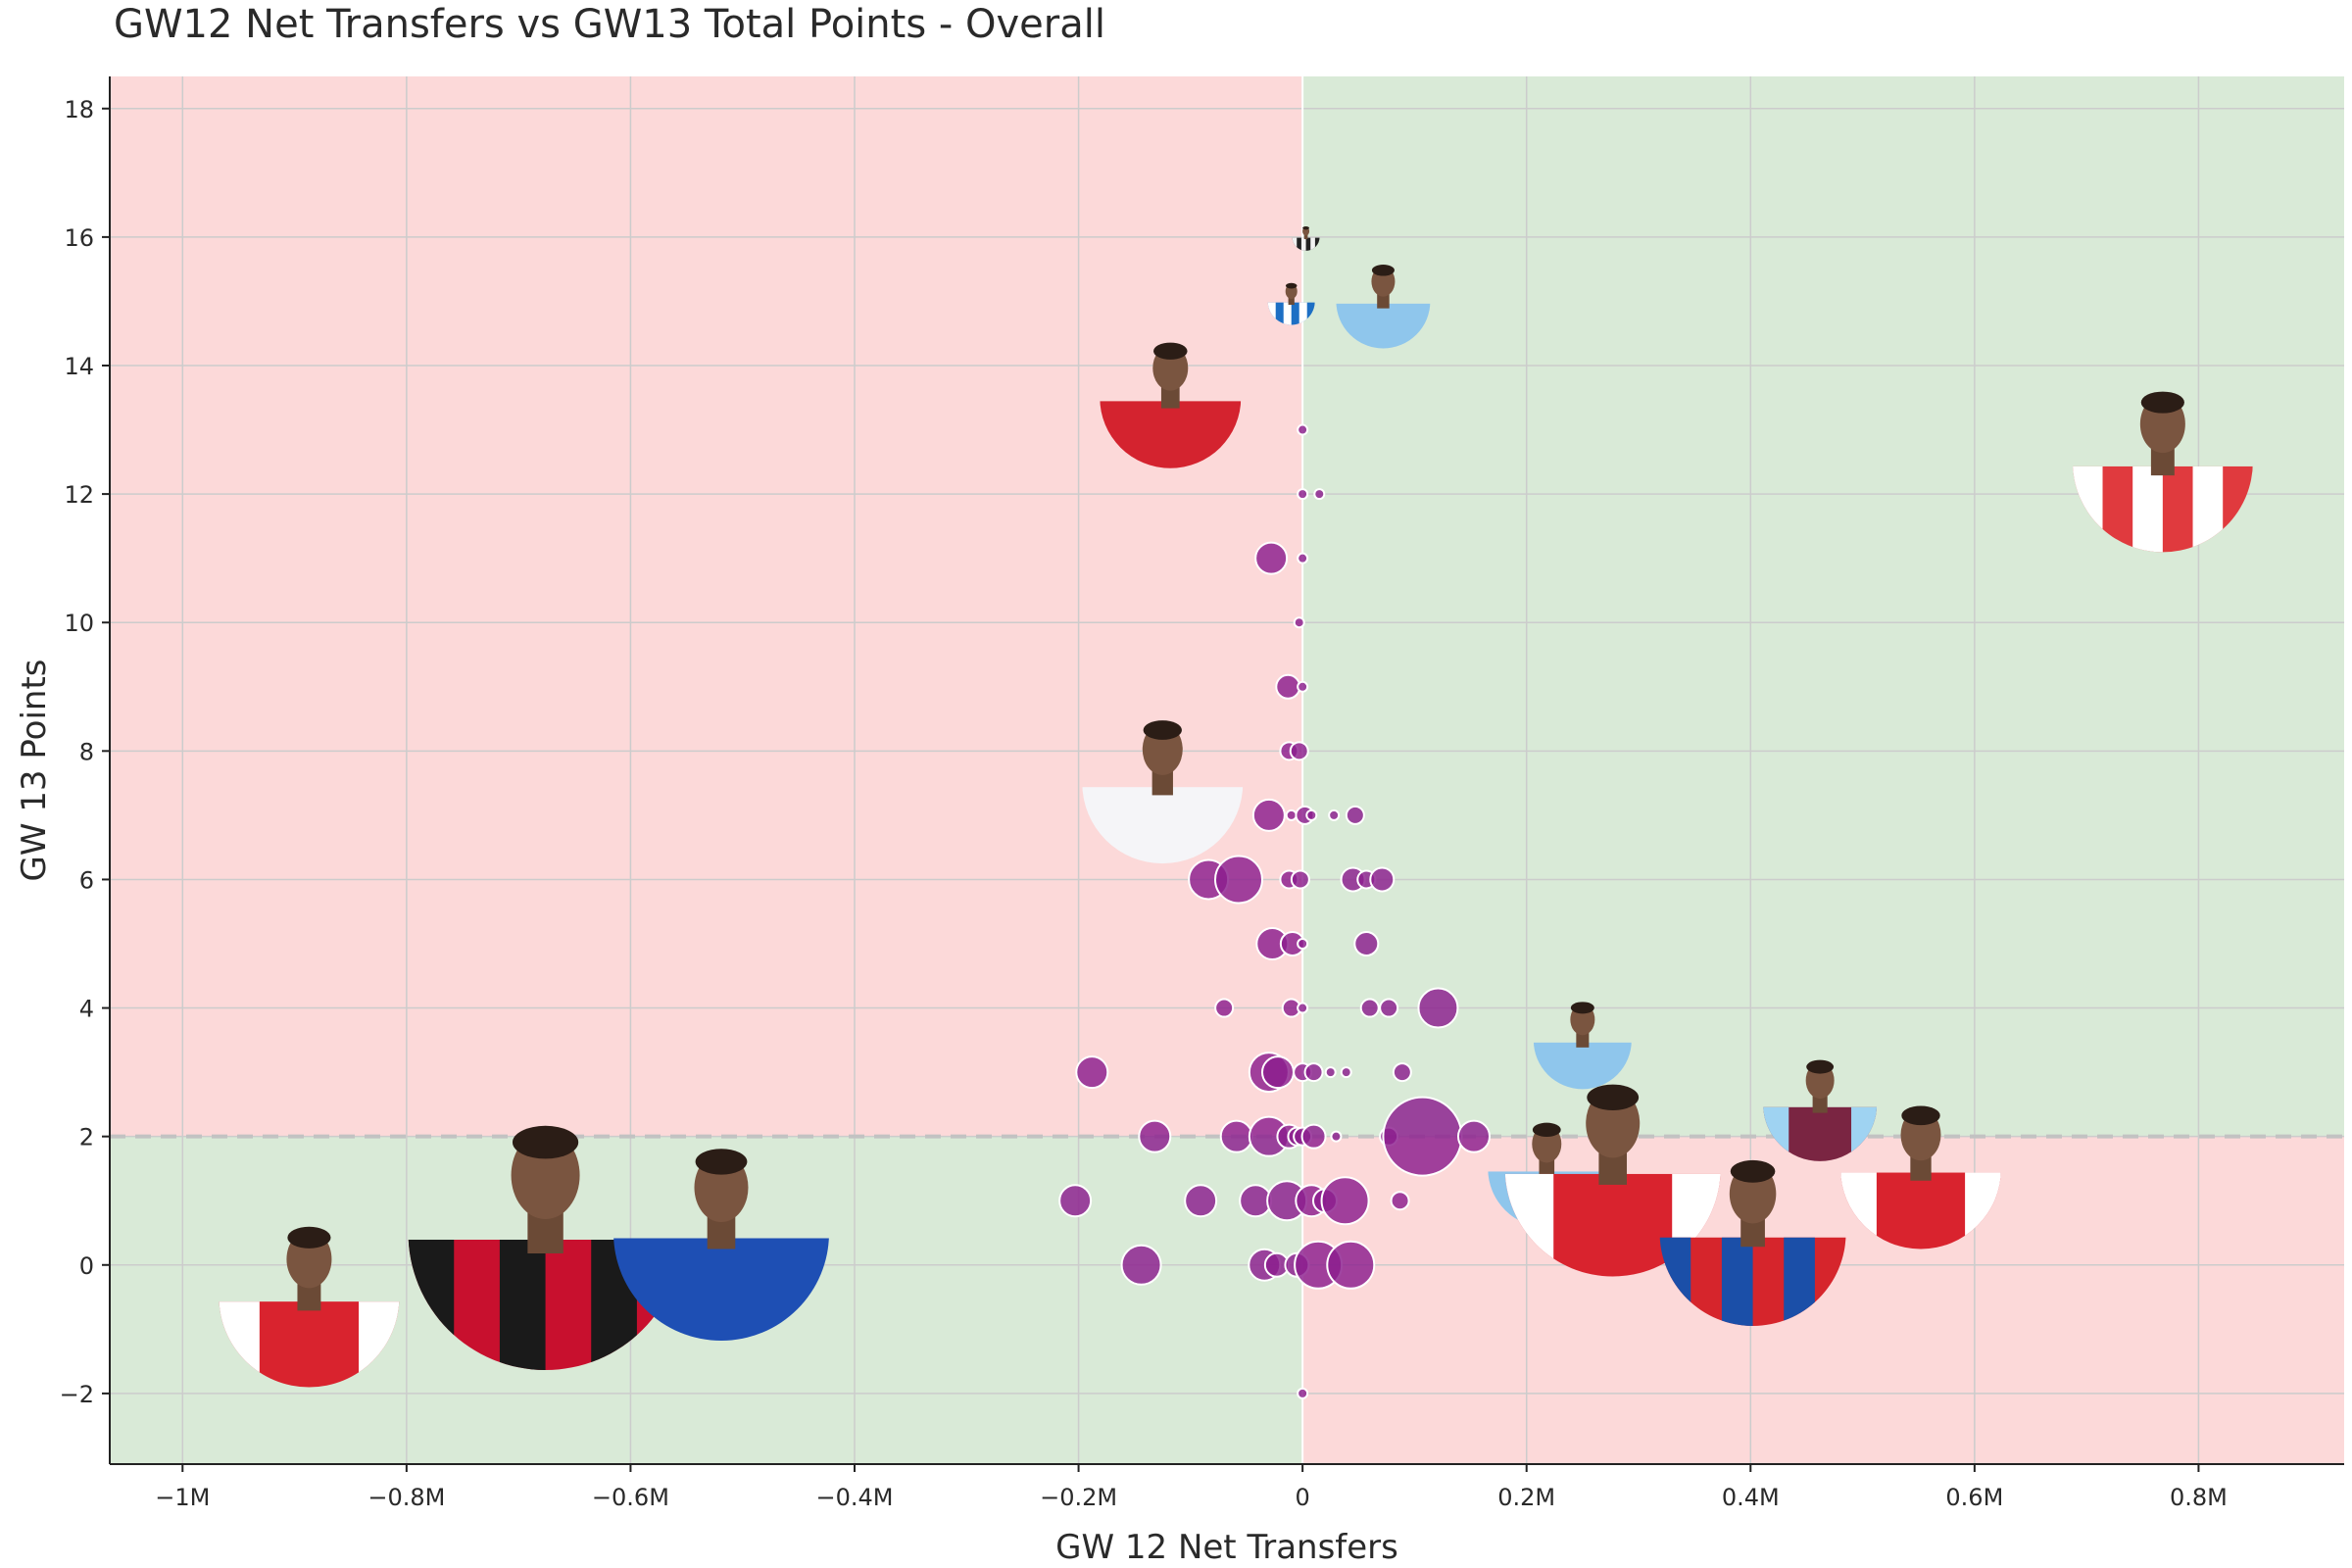 This screenshot has width=2352, height=1568. Describe the element at coordinates (86, 1138) in the screenshot. I see `y-tick-label: 2` at that location.